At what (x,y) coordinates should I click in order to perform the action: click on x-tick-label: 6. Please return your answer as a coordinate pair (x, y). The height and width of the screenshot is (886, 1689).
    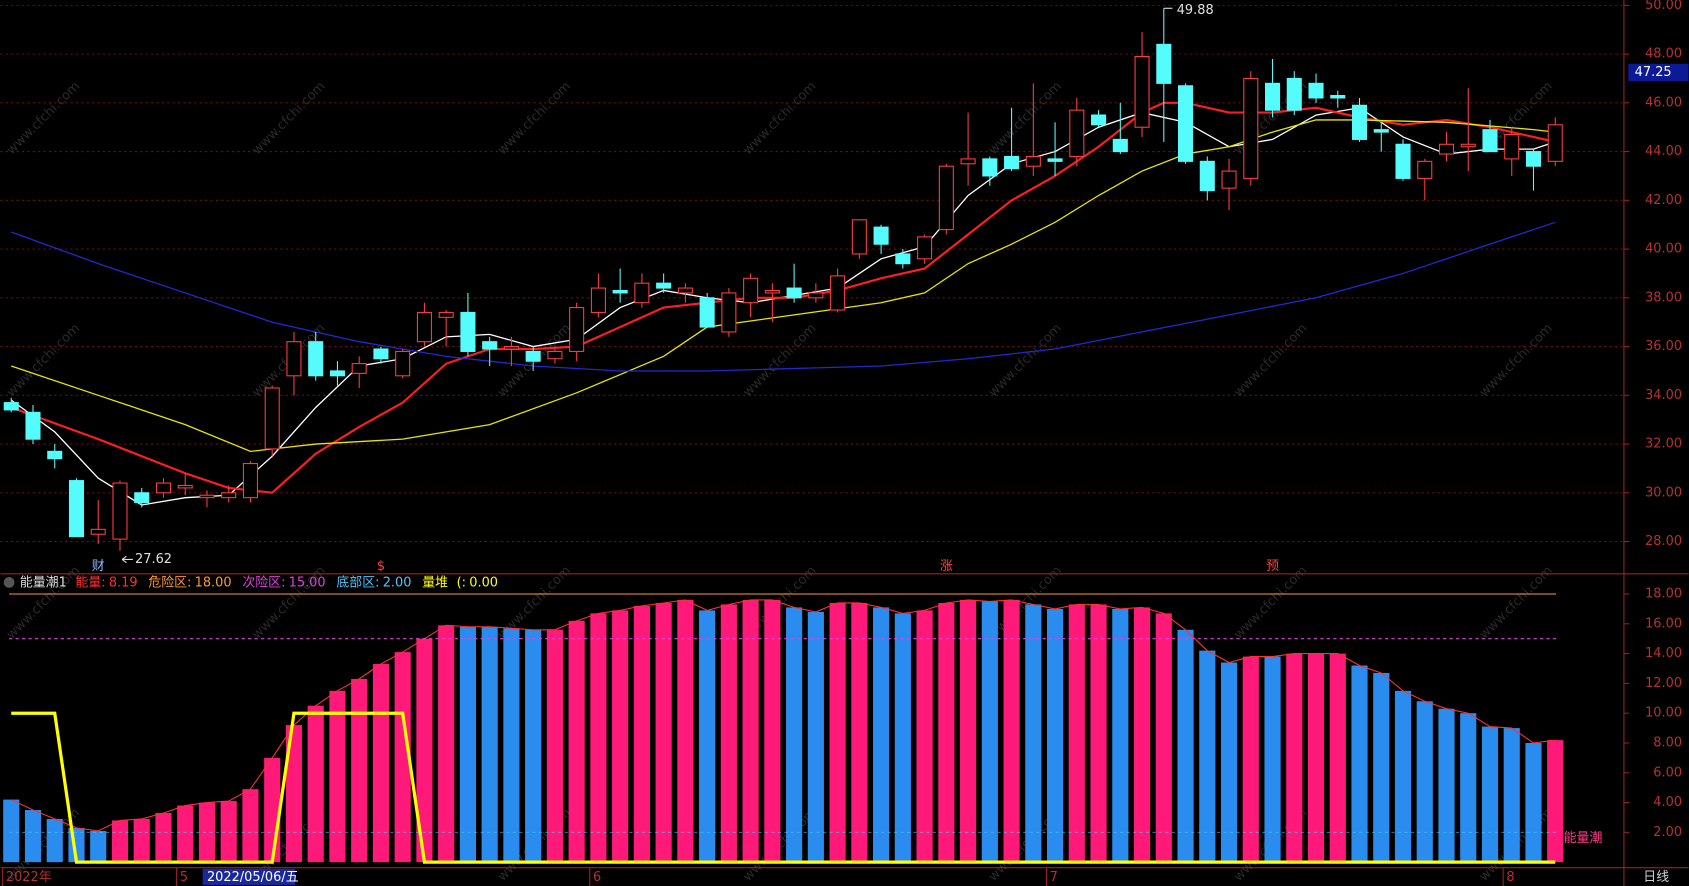
    Looking at the image, I should click on (597, 877).